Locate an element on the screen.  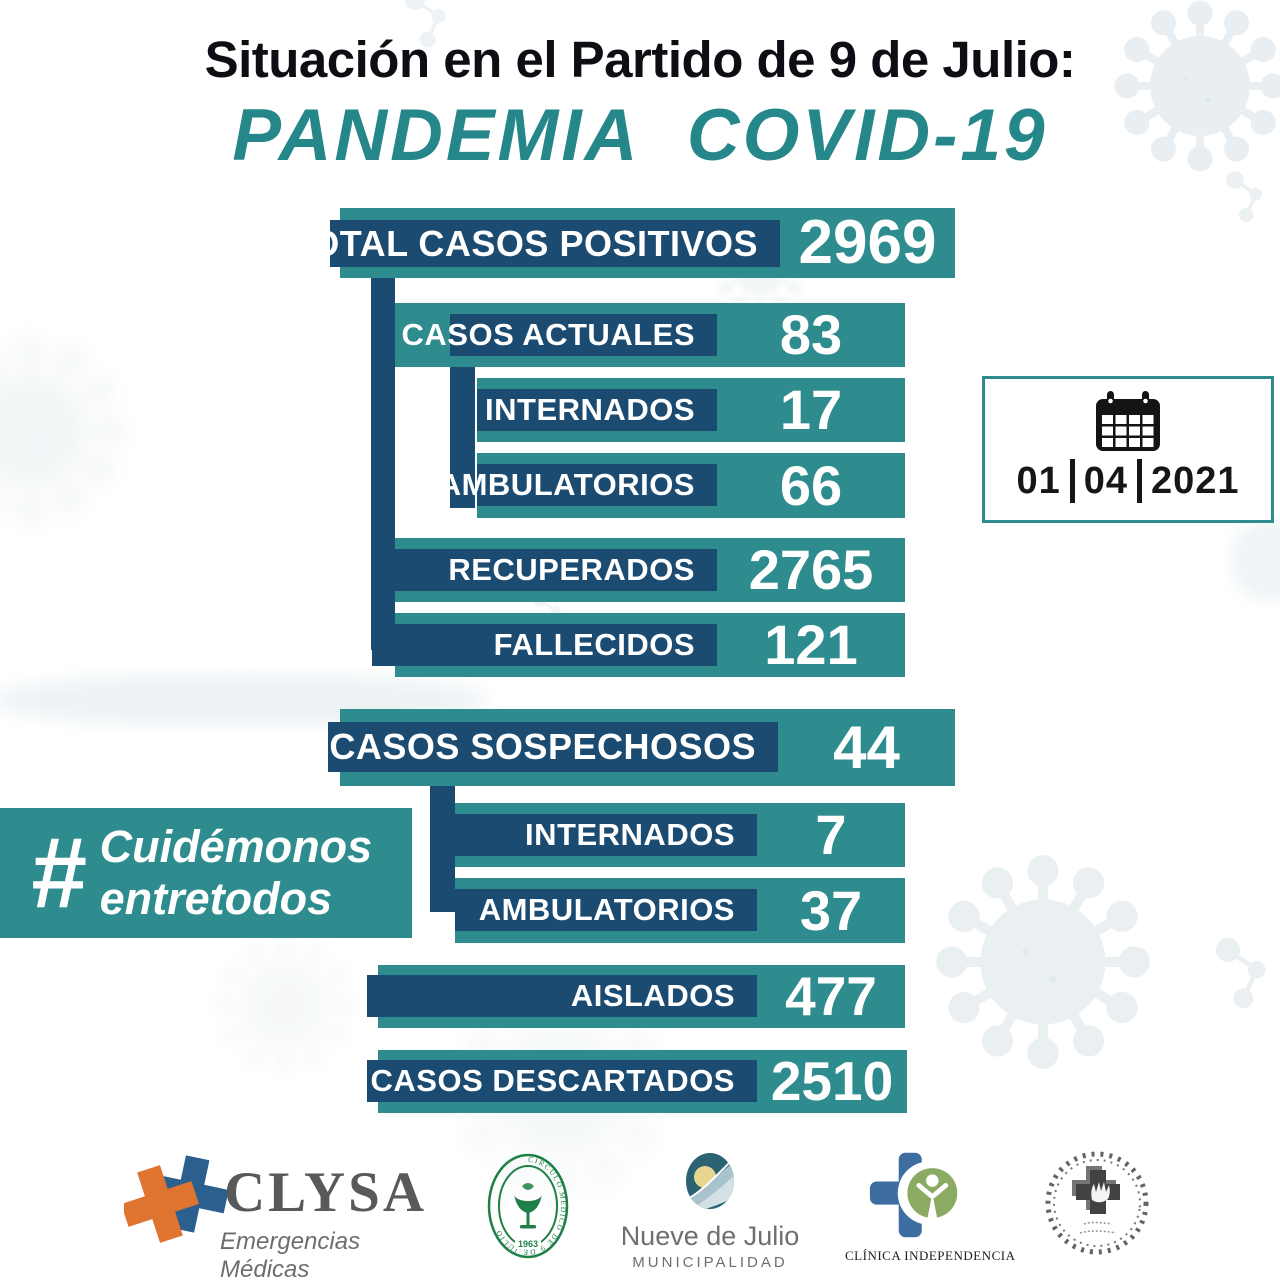
stat-label: AISLADOS is located at coordinates (652, 995).